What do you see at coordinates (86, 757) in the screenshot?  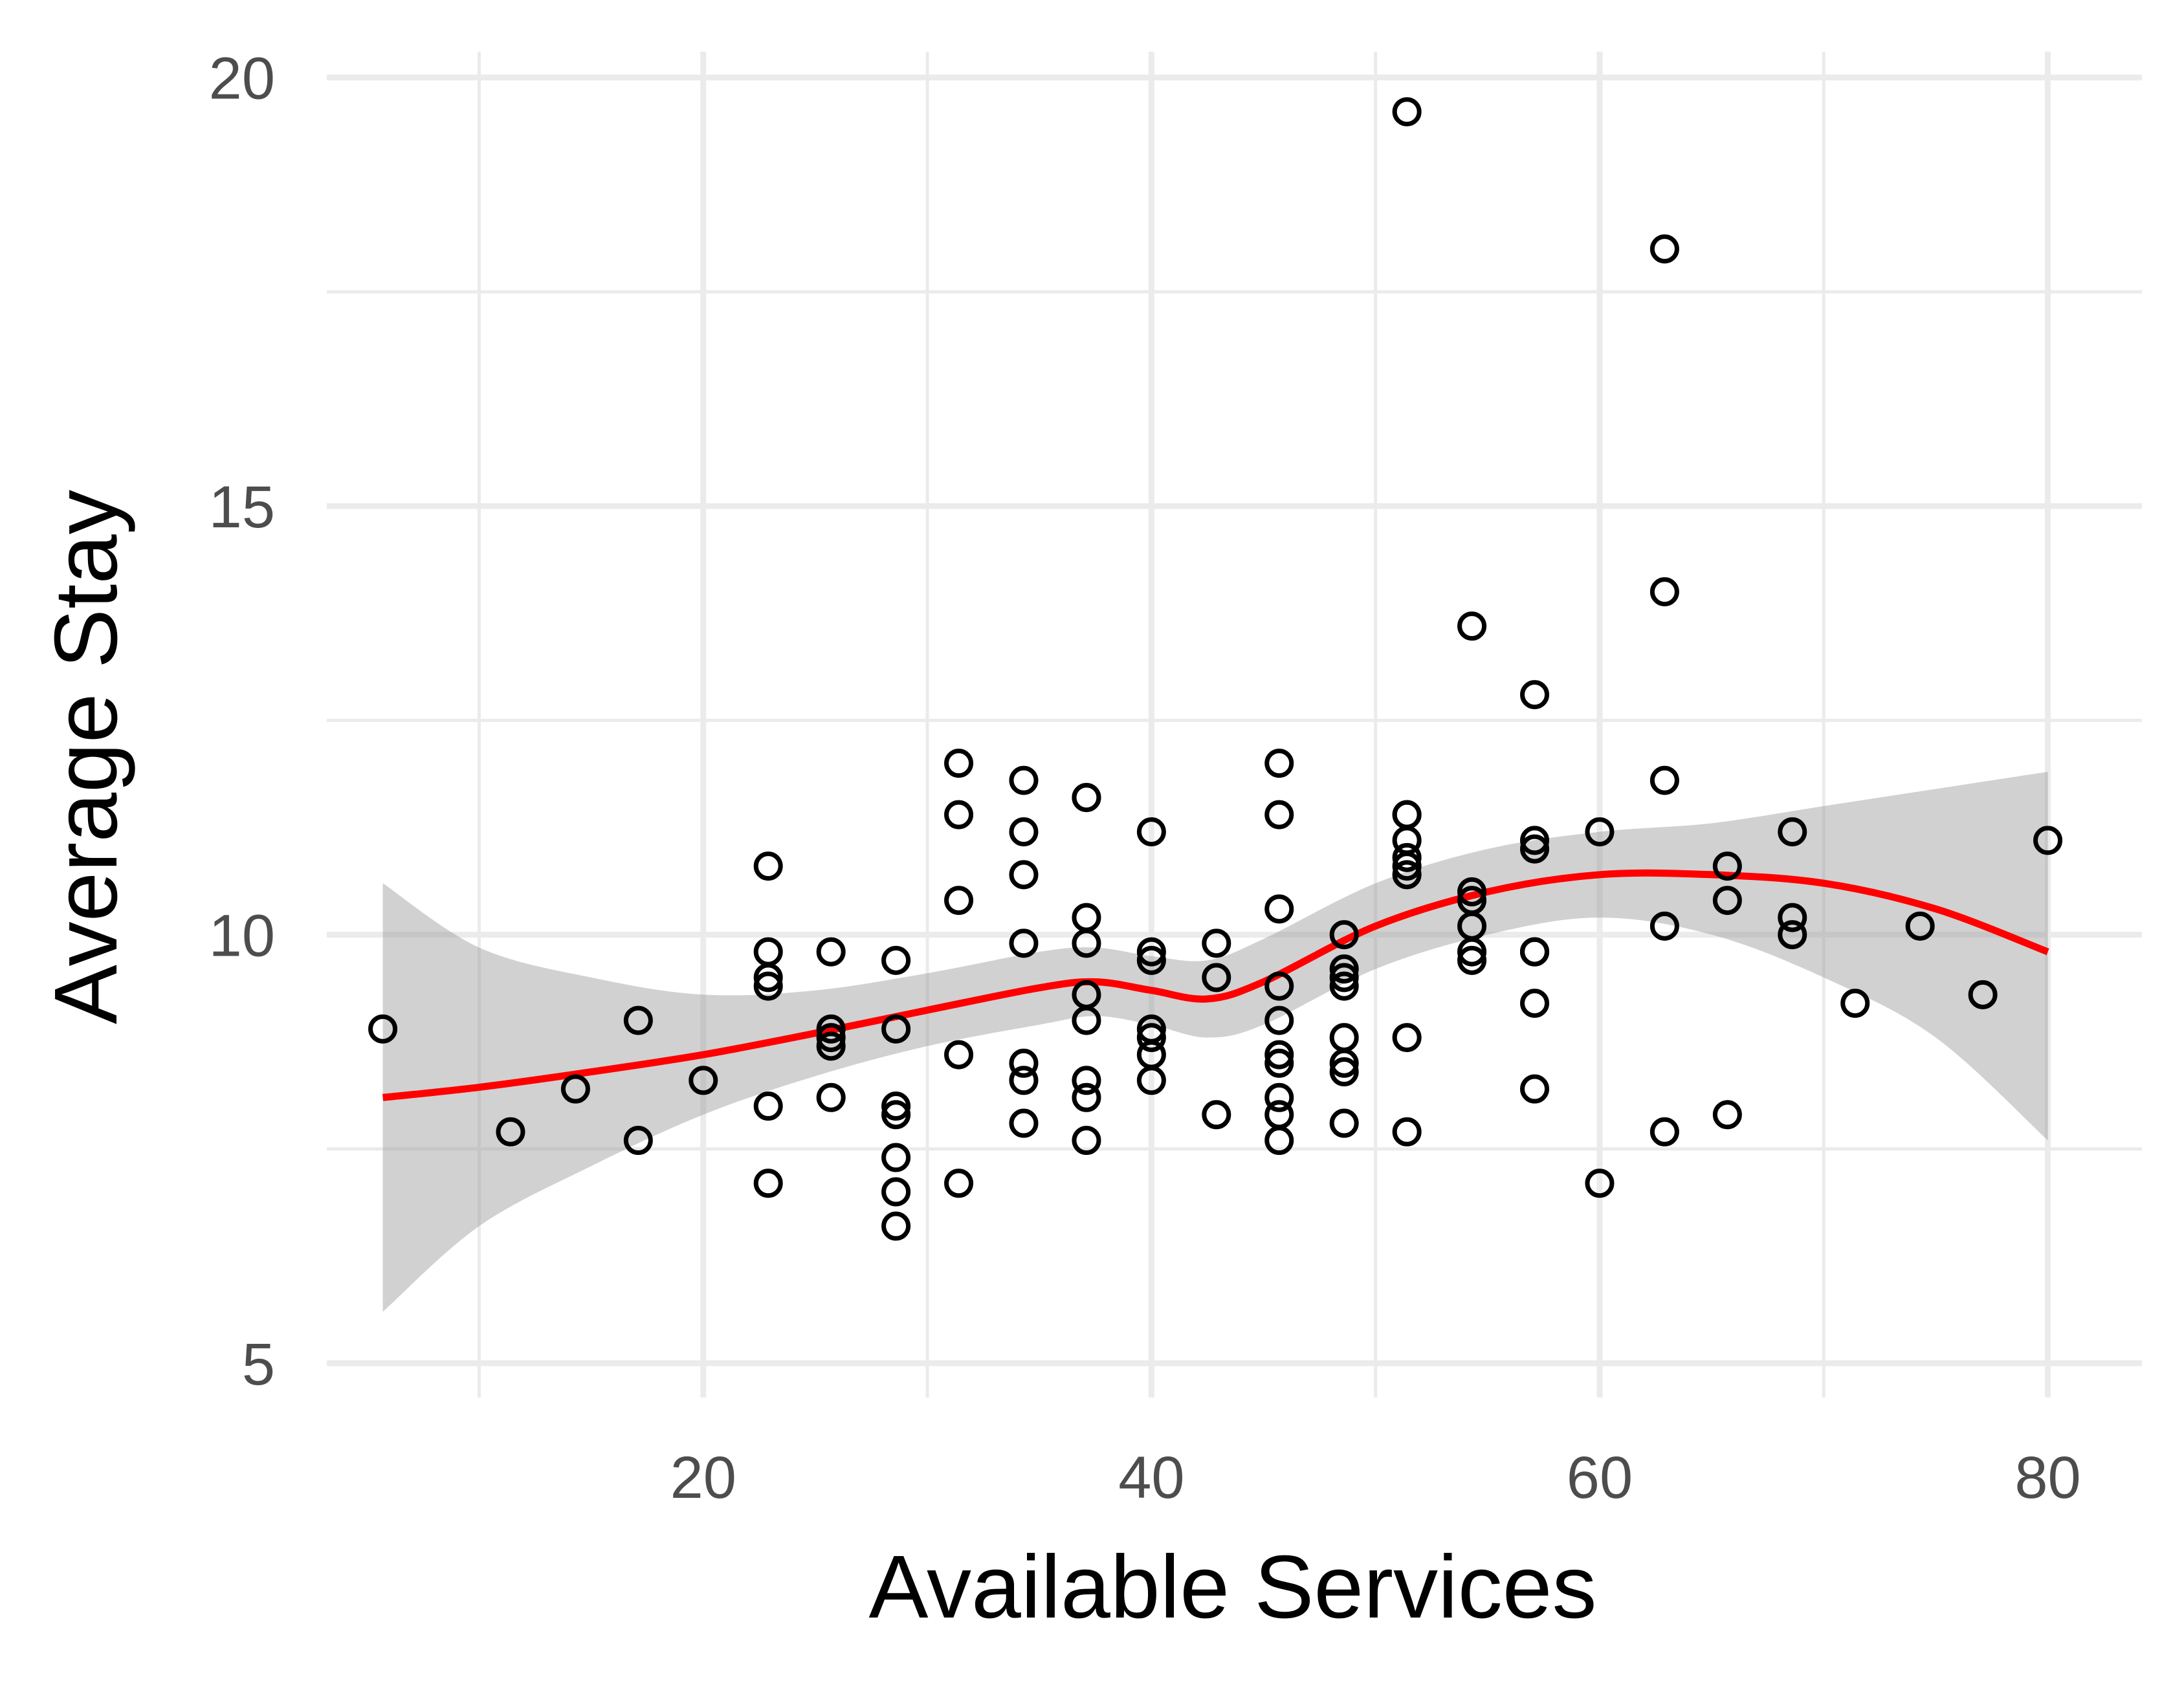 I see `y-axis-title: Average Stay` at bounding box center [86, 757].